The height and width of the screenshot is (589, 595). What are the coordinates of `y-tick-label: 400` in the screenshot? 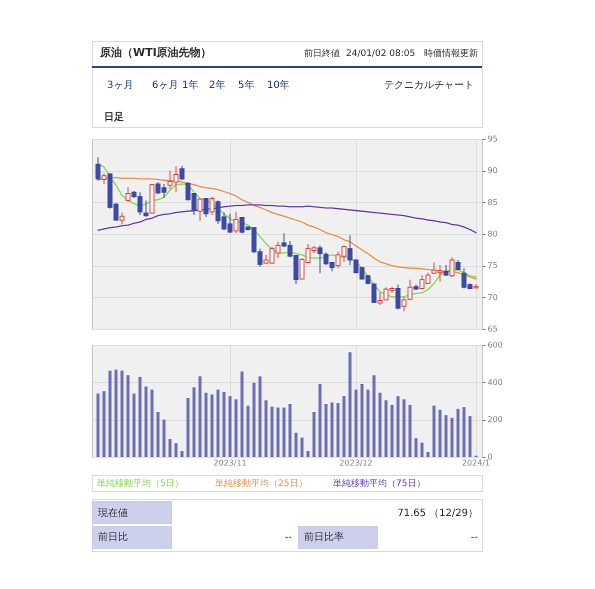 It's located at (495, 382).